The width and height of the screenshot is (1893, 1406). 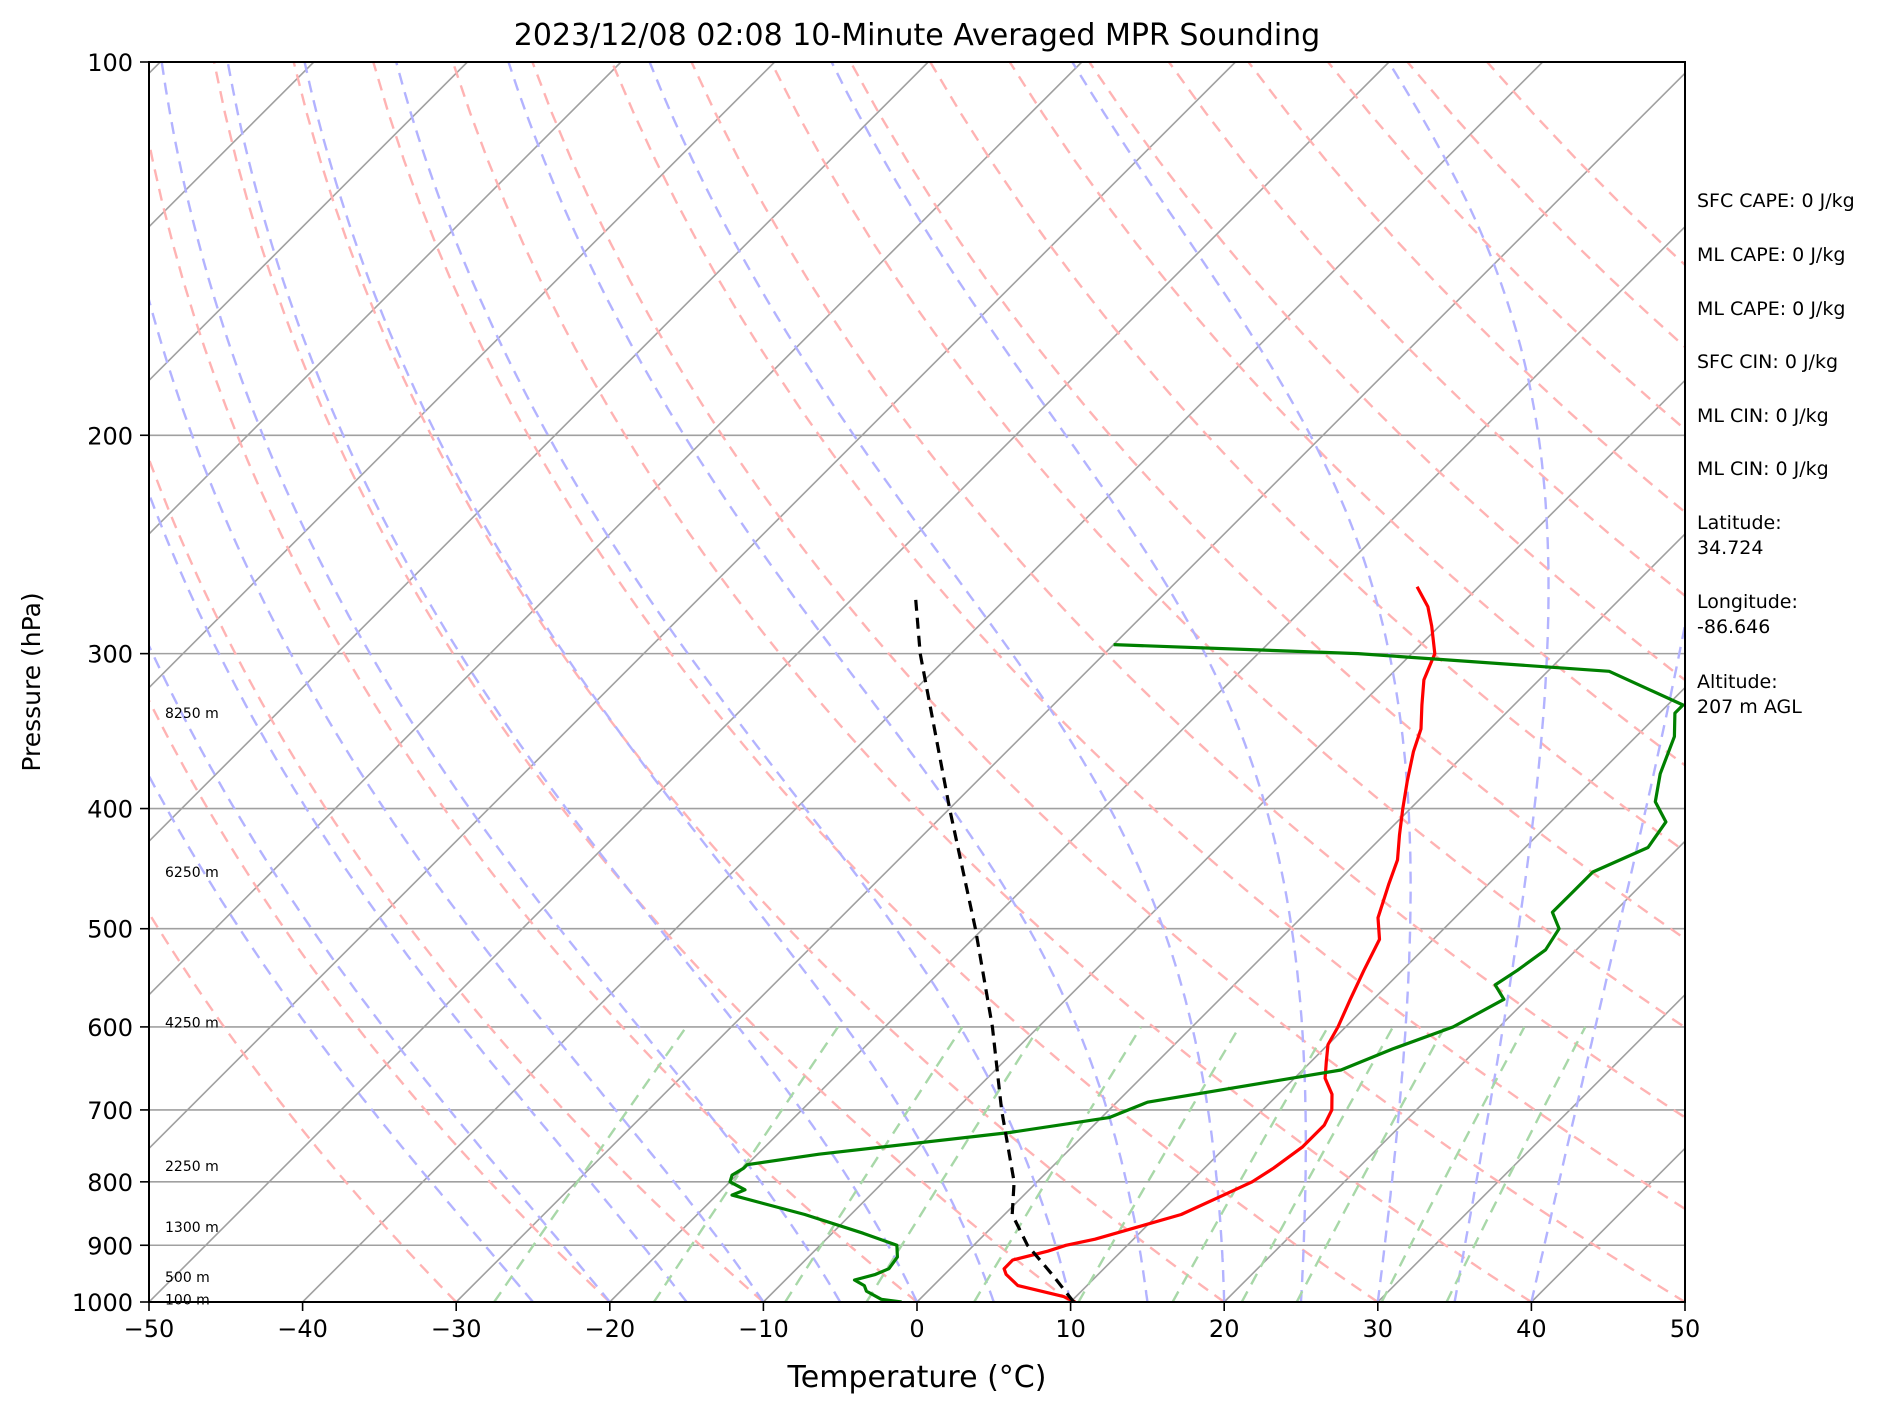 I want to click on y-axis: 100 200 300 400 500 600 700 800 900 1000, so click(x=110, y=683).